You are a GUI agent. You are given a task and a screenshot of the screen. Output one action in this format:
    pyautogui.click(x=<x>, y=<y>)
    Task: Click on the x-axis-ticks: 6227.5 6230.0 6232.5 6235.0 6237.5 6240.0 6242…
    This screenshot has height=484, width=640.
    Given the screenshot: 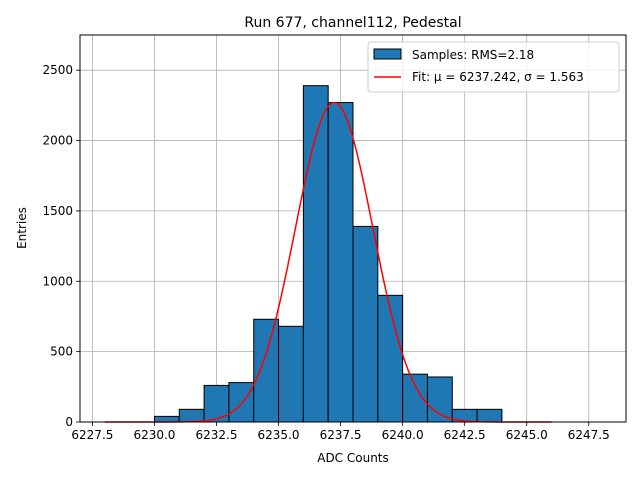 What is the action you would take?
    pyautogui.click(x=340, y=432)
    